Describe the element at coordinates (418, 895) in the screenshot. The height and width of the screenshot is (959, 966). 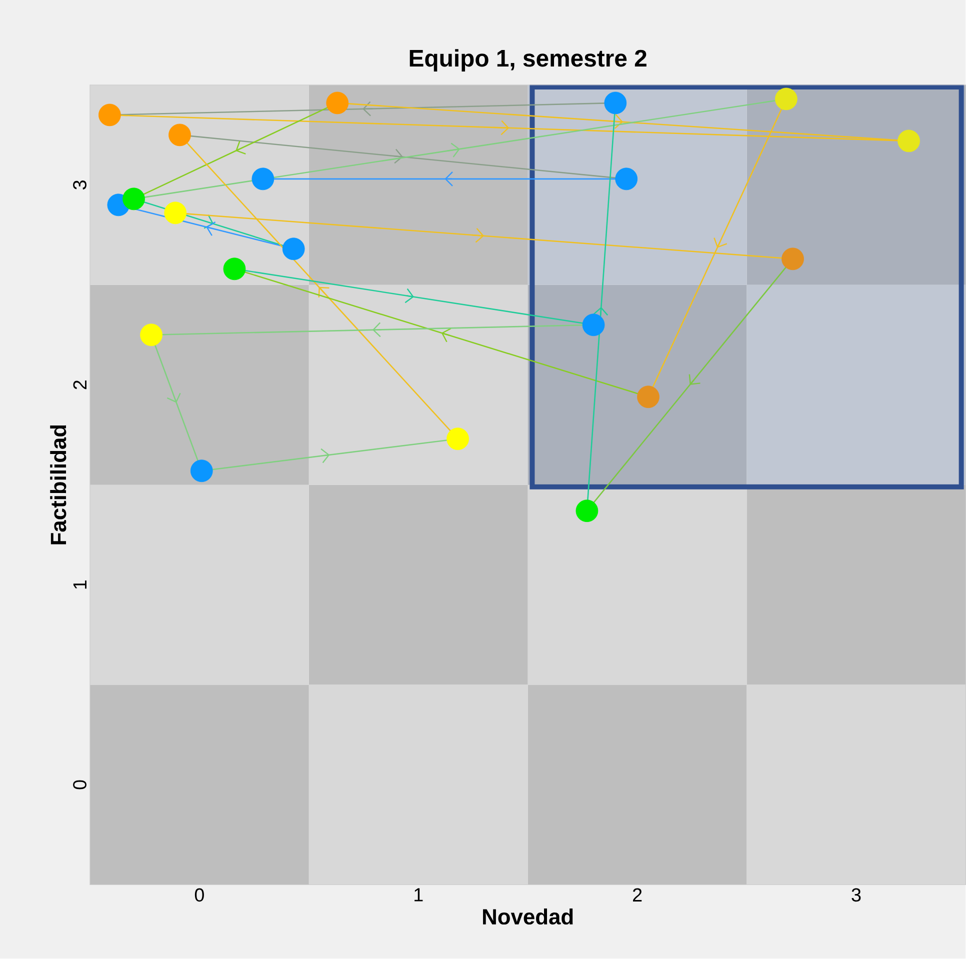
I see `x-tick-label: 1` at that location.